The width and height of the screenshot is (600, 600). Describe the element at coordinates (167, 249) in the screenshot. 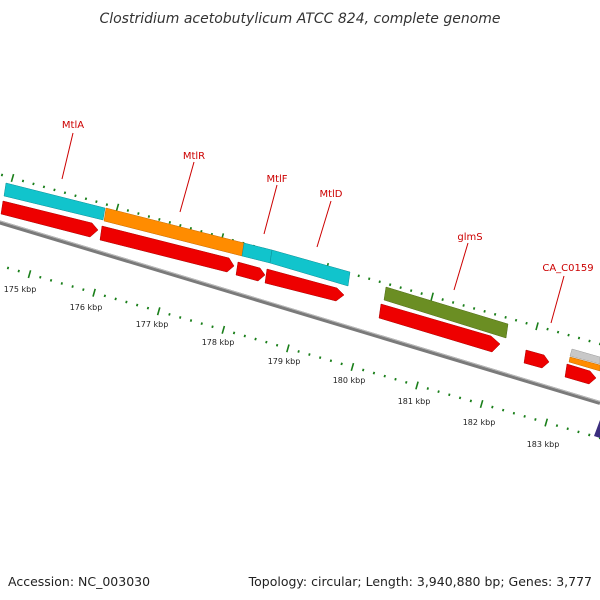

I see `mtlr-cds-arrow` at that location.